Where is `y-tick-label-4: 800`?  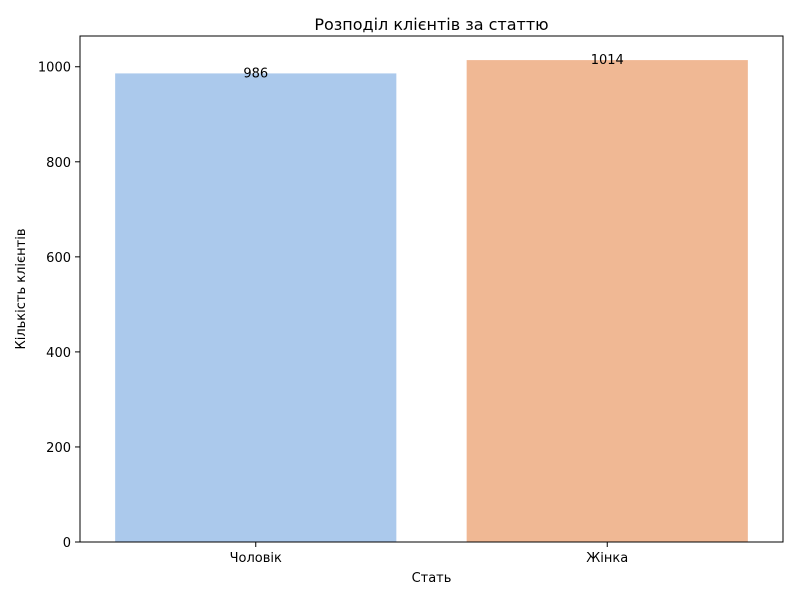
y-tick-label-4: 800 is located at coordinates (58, 163).